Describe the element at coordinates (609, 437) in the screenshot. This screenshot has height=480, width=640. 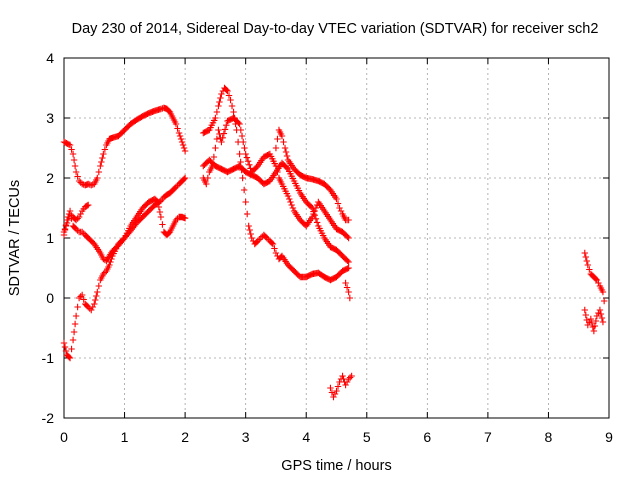
I see `x-tick-label: 9` at that location.